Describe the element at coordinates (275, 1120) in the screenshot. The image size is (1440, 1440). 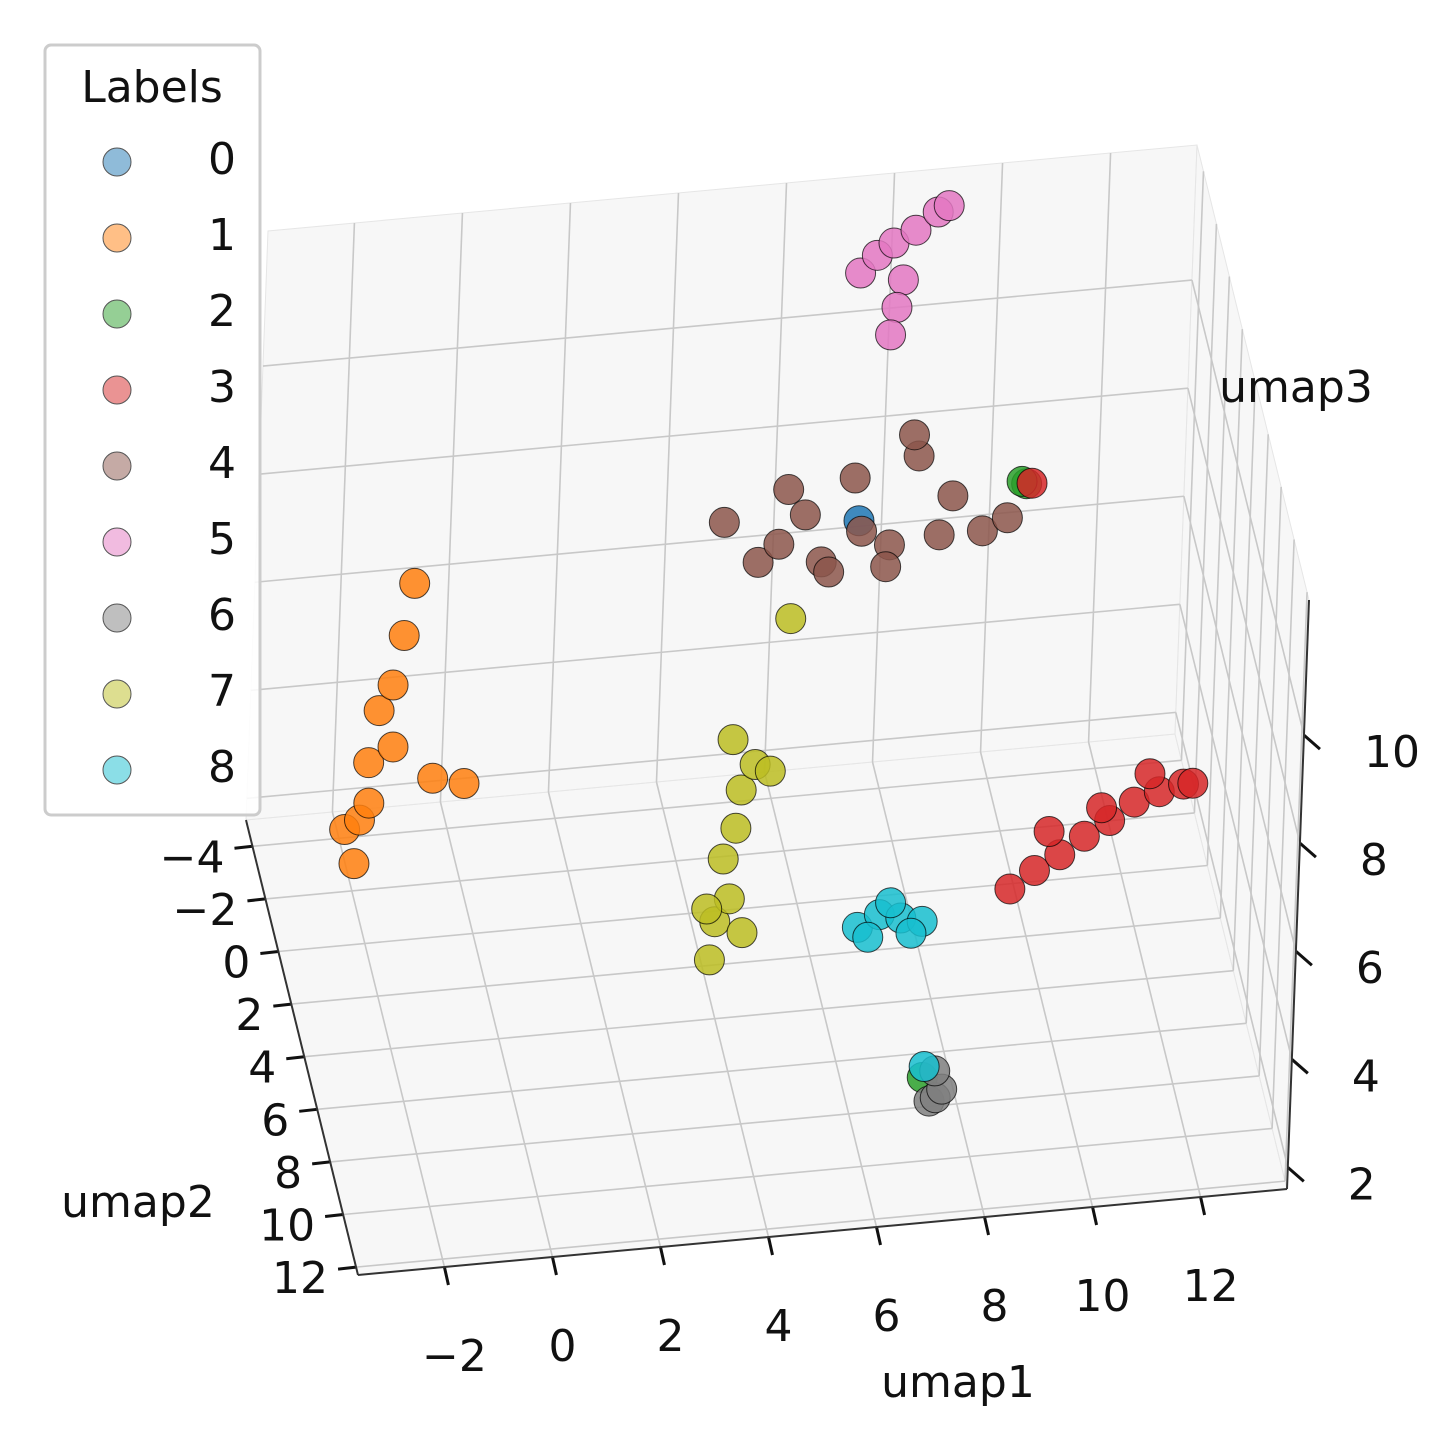
I see `y-tick-label: 6` at that location.